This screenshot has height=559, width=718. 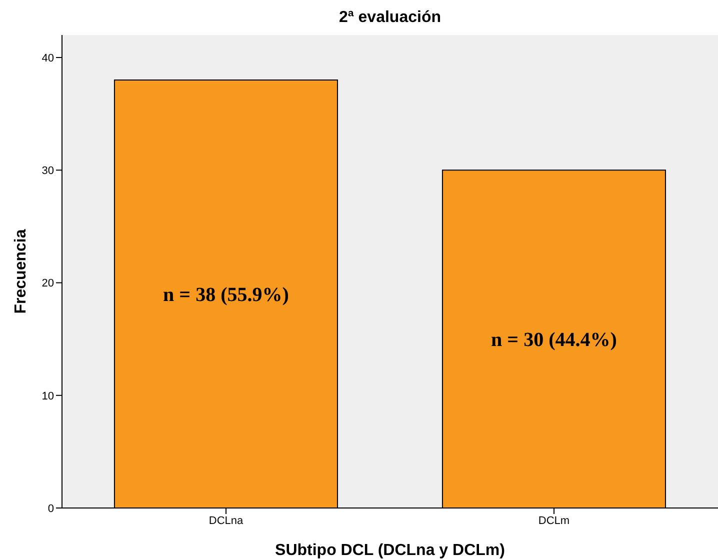 What do you see at coordinates (48, 171) in the screenshot?
I see `y-tick-label: 30` at bounding box center [48, 171].